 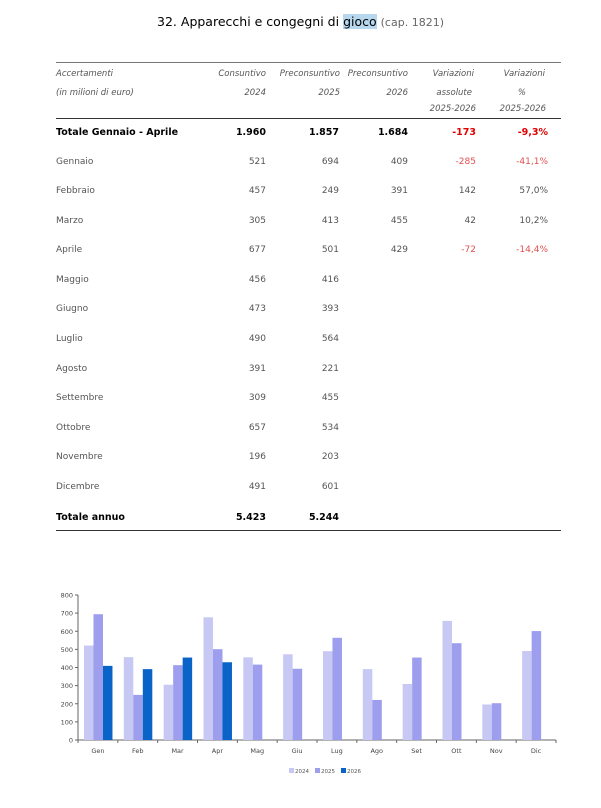 I want to click on header-col4-line2: assolute, so click(x=454, y=93).